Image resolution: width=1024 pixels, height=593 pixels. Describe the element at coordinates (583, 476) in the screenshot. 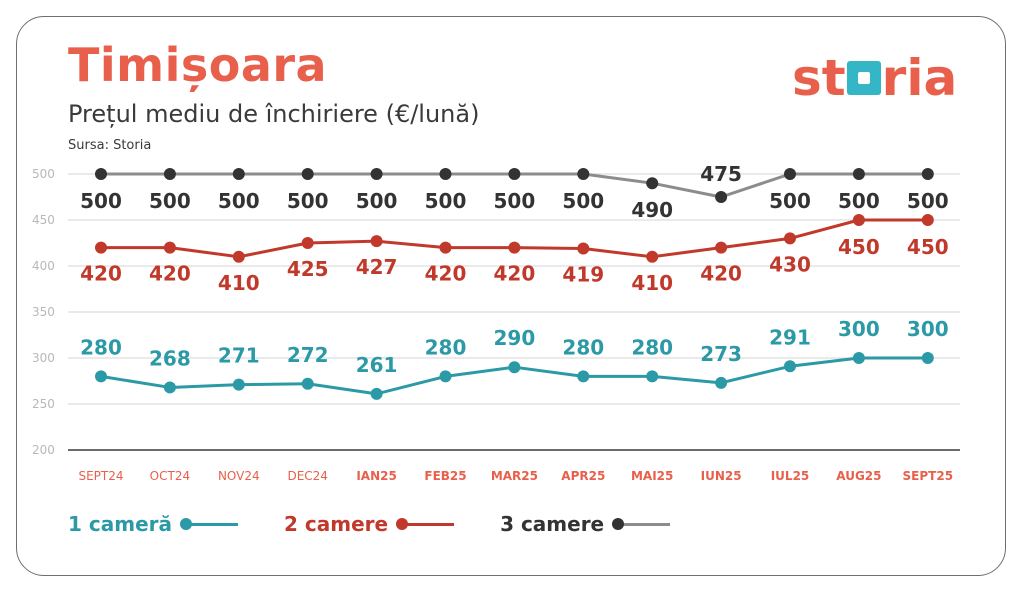

I see `x-tick-label: APR25` at that location.